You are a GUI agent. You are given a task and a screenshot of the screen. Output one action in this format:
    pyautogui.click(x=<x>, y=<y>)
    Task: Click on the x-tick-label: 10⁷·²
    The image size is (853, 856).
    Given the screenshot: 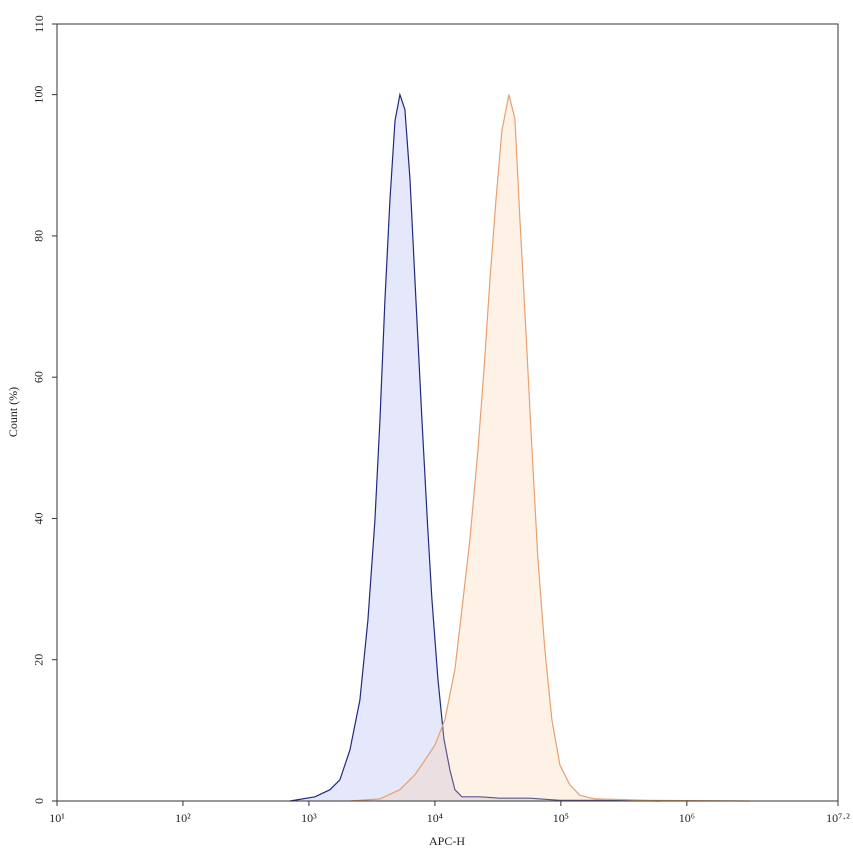 What is the action you would take?
    pyautogui.click(x=838, y=818)
    